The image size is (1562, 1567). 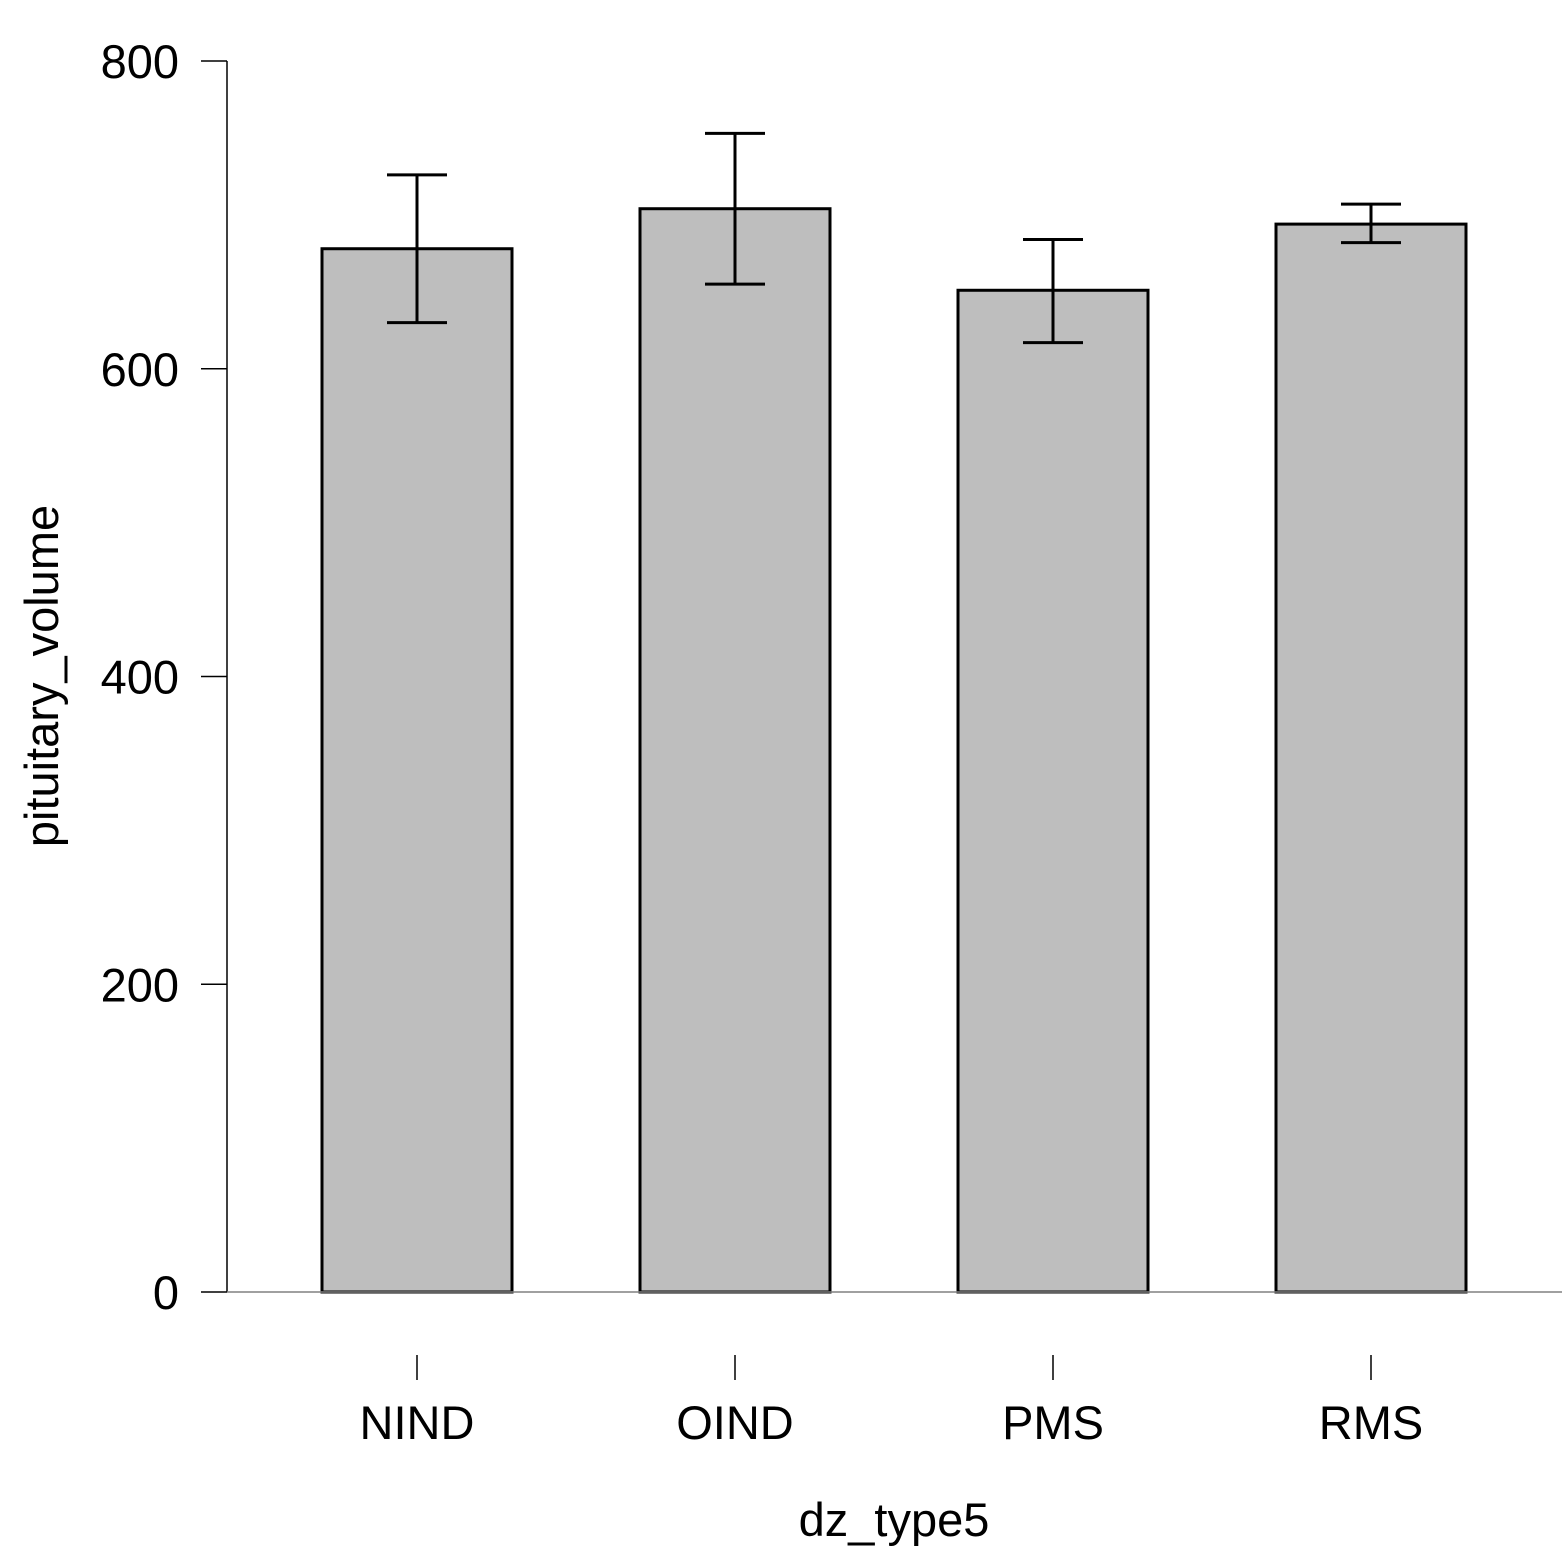 What do you see at coordinates (1371, 223) in the screenshot?
I see `error-bar-RMS` at bounding box center [1371, 223].